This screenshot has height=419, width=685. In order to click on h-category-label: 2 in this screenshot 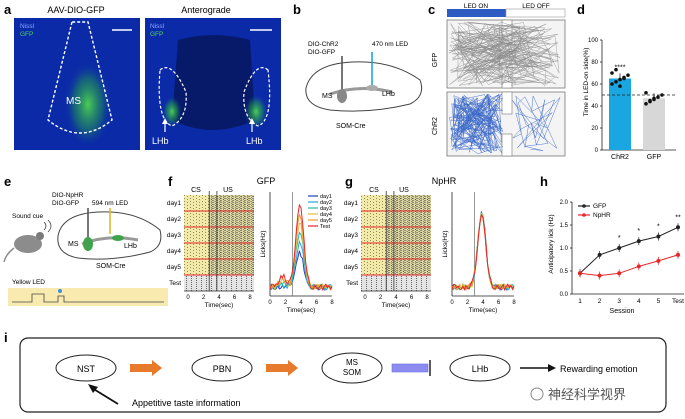, I will do `click(600, 301)`.